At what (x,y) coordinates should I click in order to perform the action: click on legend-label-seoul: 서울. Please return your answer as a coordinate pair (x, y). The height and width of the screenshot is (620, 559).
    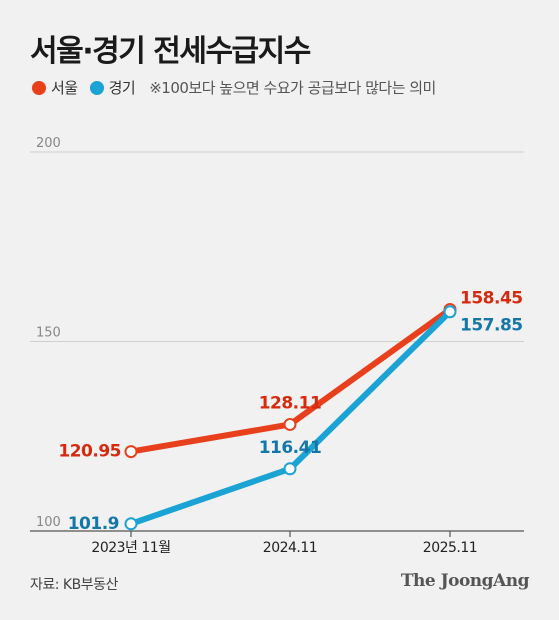
    Looking at the image, I should click on (64, 88).